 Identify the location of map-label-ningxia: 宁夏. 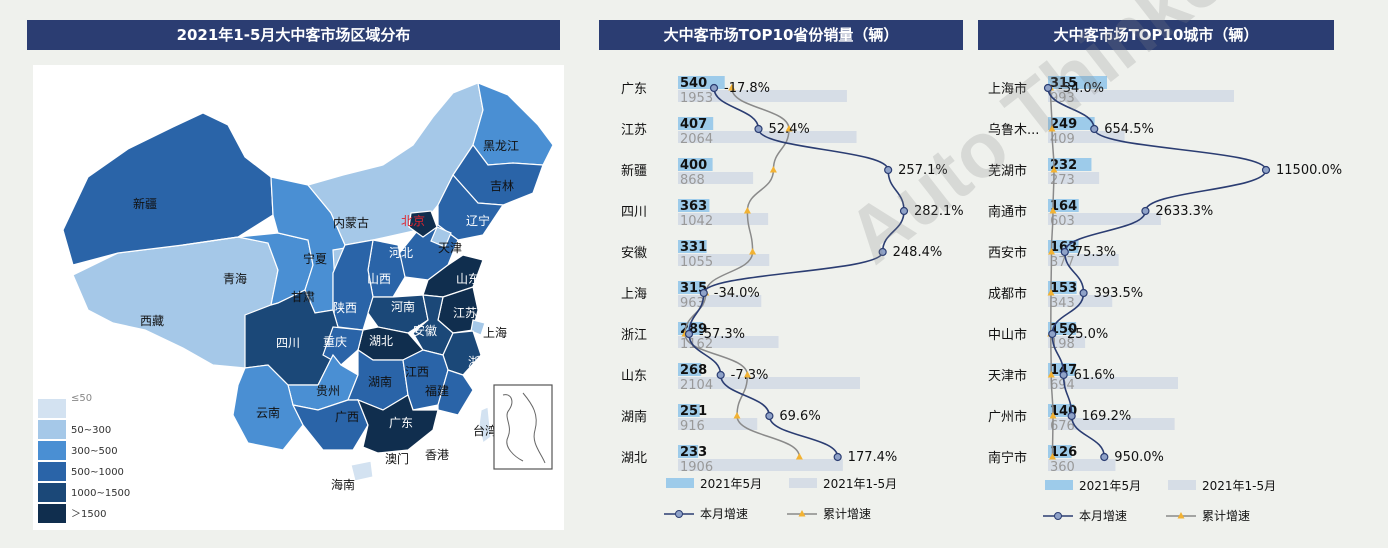
(315, 258).